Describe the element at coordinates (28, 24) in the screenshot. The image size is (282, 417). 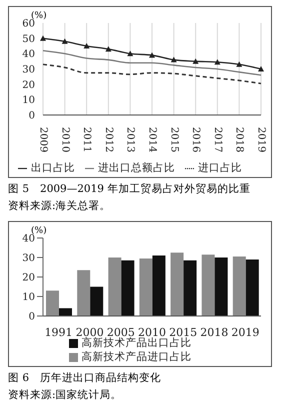
I see `y-tick-label: 60` at that location.